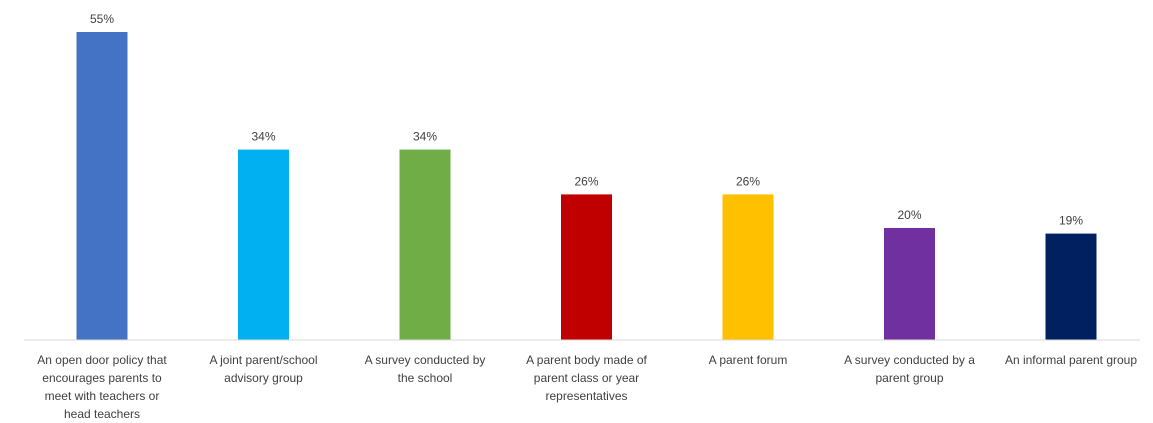 This screenshot has width=1153, height=423. Describe the element at coordinates (425, 244) in the screenshot. I see `bar-school-survey` at that location.